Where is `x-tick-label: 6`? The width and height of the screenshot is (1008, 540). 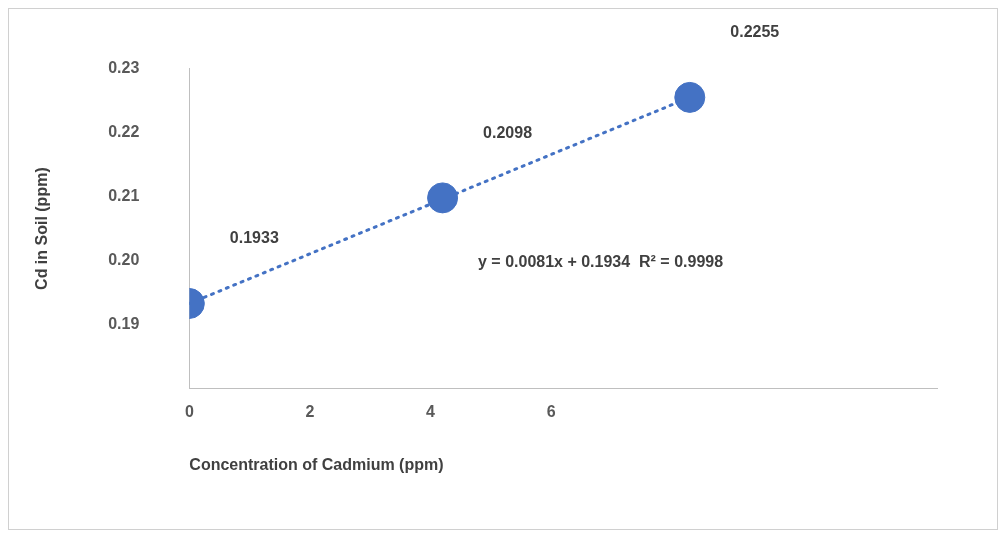 x-tick-label: 6 is located at coordinates (551, 411).